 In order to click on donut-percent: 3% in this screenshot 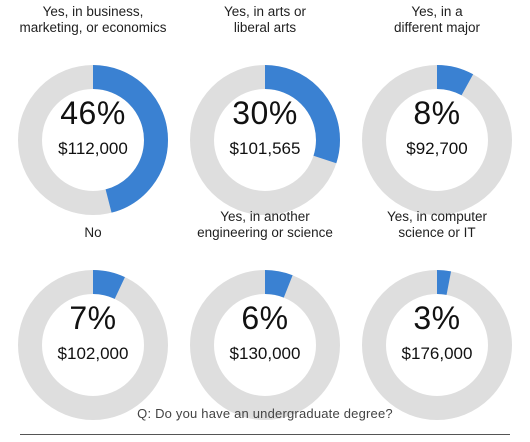, I will do `click(437, 318)`.